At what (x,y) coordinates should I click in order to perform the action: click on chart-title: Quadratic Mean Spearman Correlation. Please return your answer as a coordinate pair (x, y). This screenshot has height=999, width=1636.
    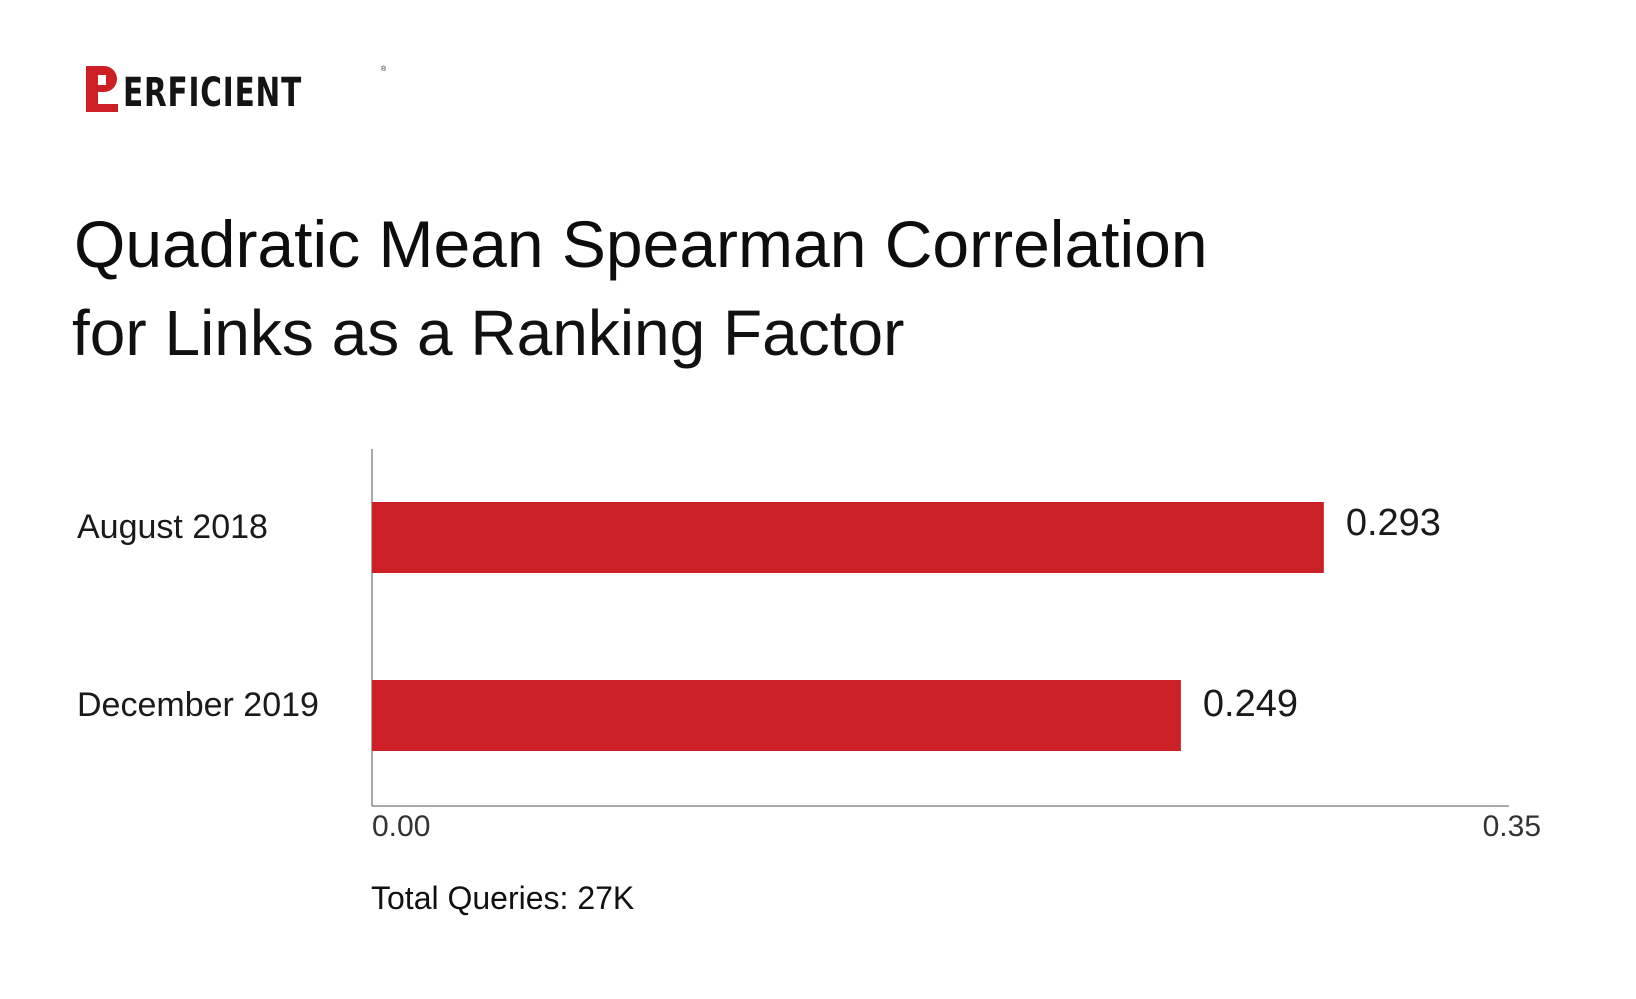
    Looking at the image, I should click on (641, 244).